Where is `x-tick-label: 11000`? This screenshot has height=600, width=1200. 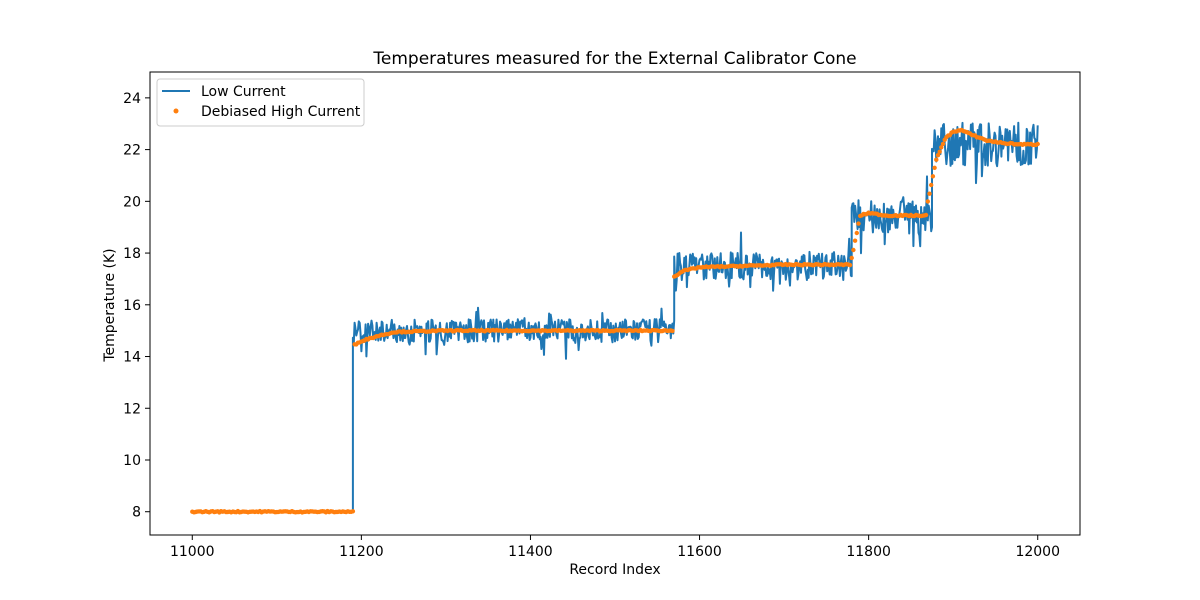
x-tick-label: 11000 is located at coordinates (192, 552).